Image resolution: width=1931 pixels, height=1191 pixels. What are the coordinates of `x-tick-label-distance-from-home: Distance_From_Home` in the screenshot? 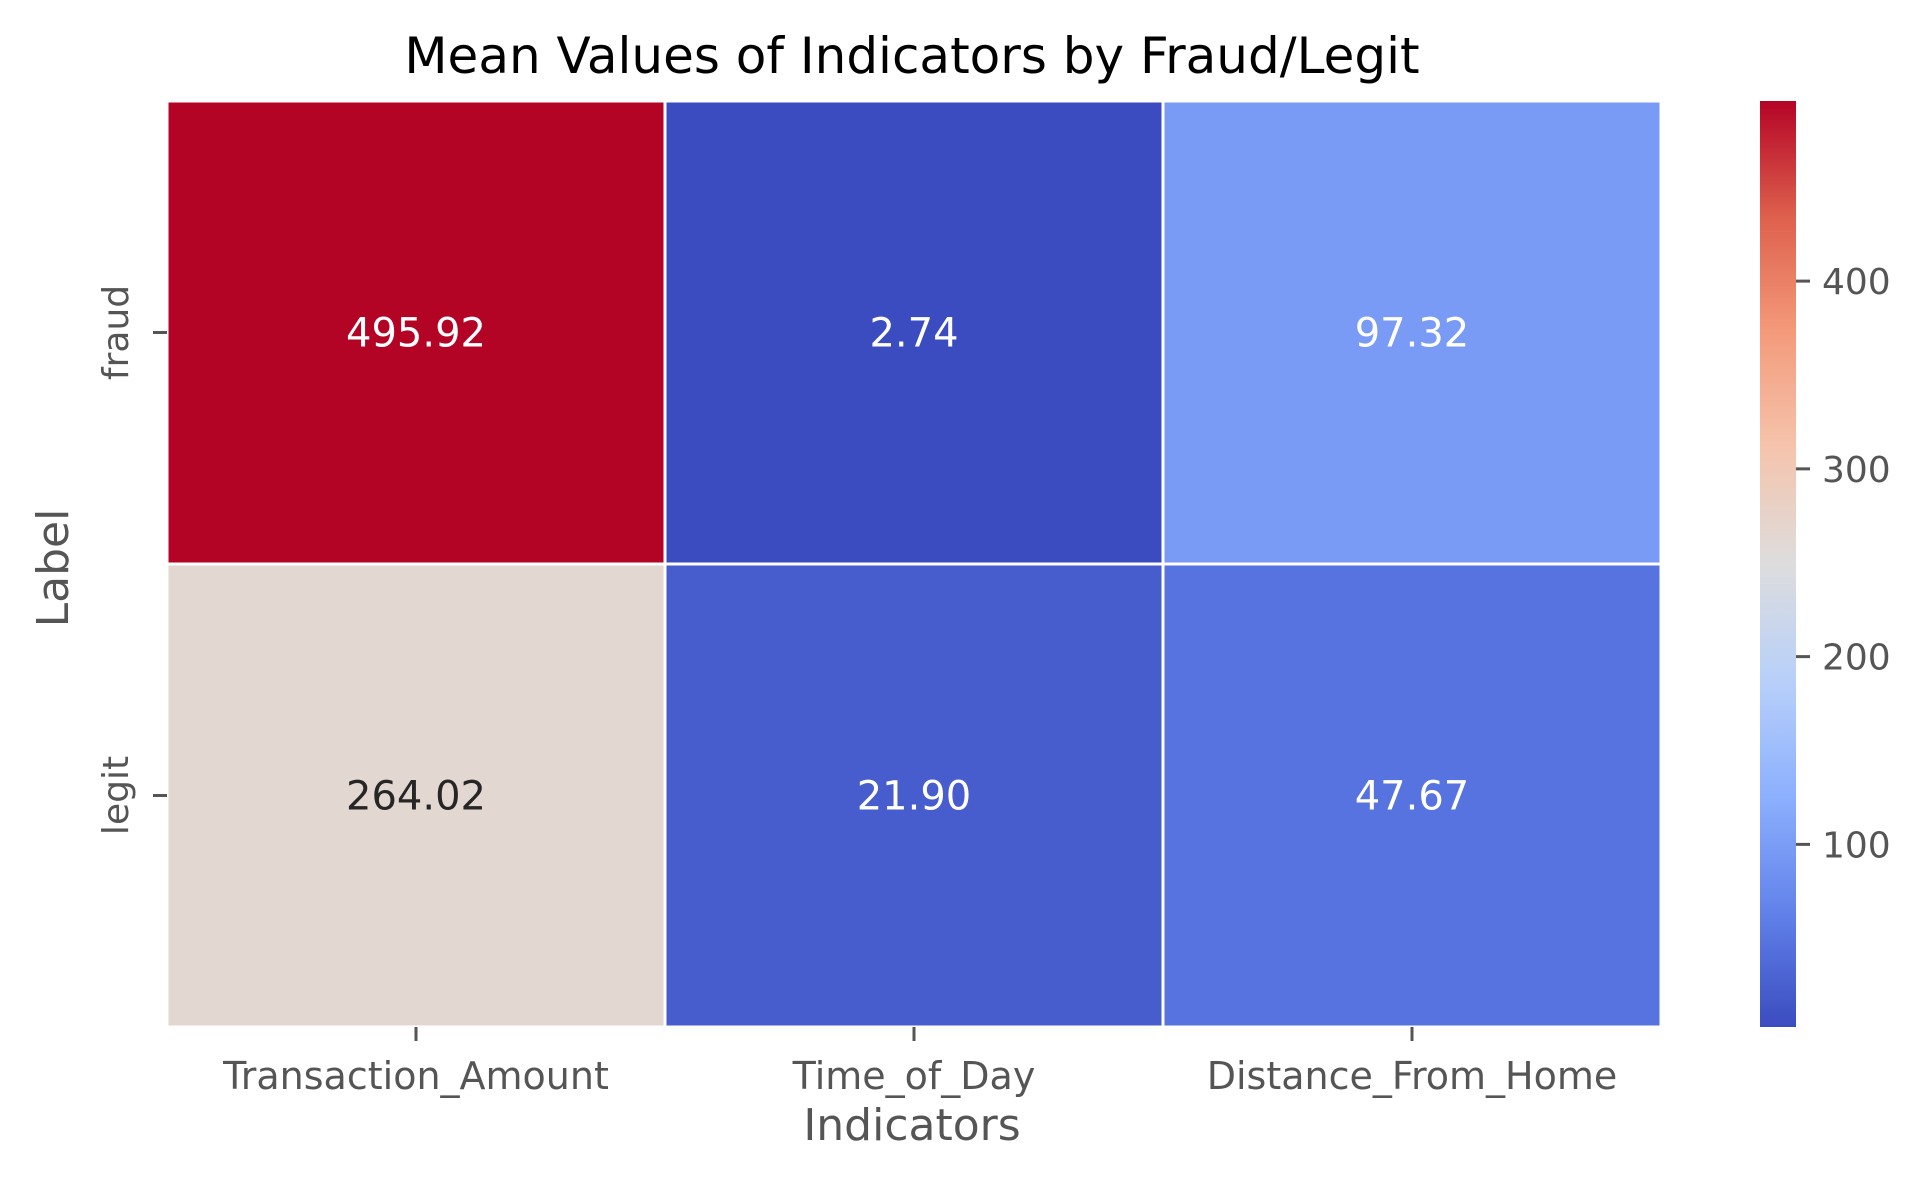 It's located at (1412, 1076).